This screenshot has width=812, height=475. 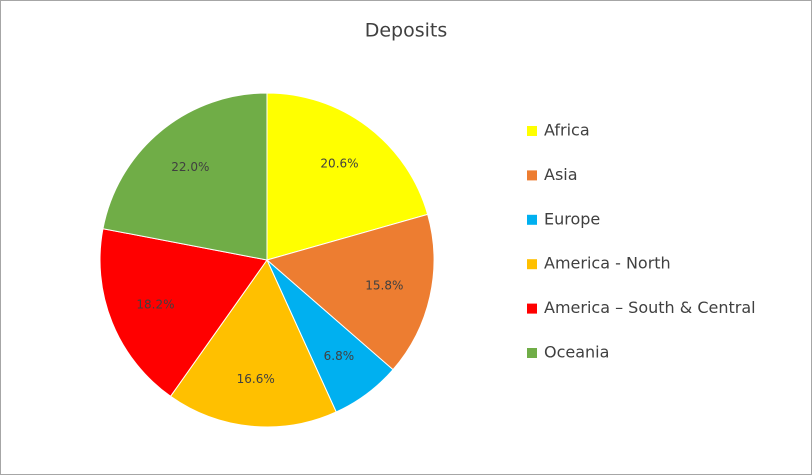 I want to click on legend-label: Europe, so click(x=572, y=218).